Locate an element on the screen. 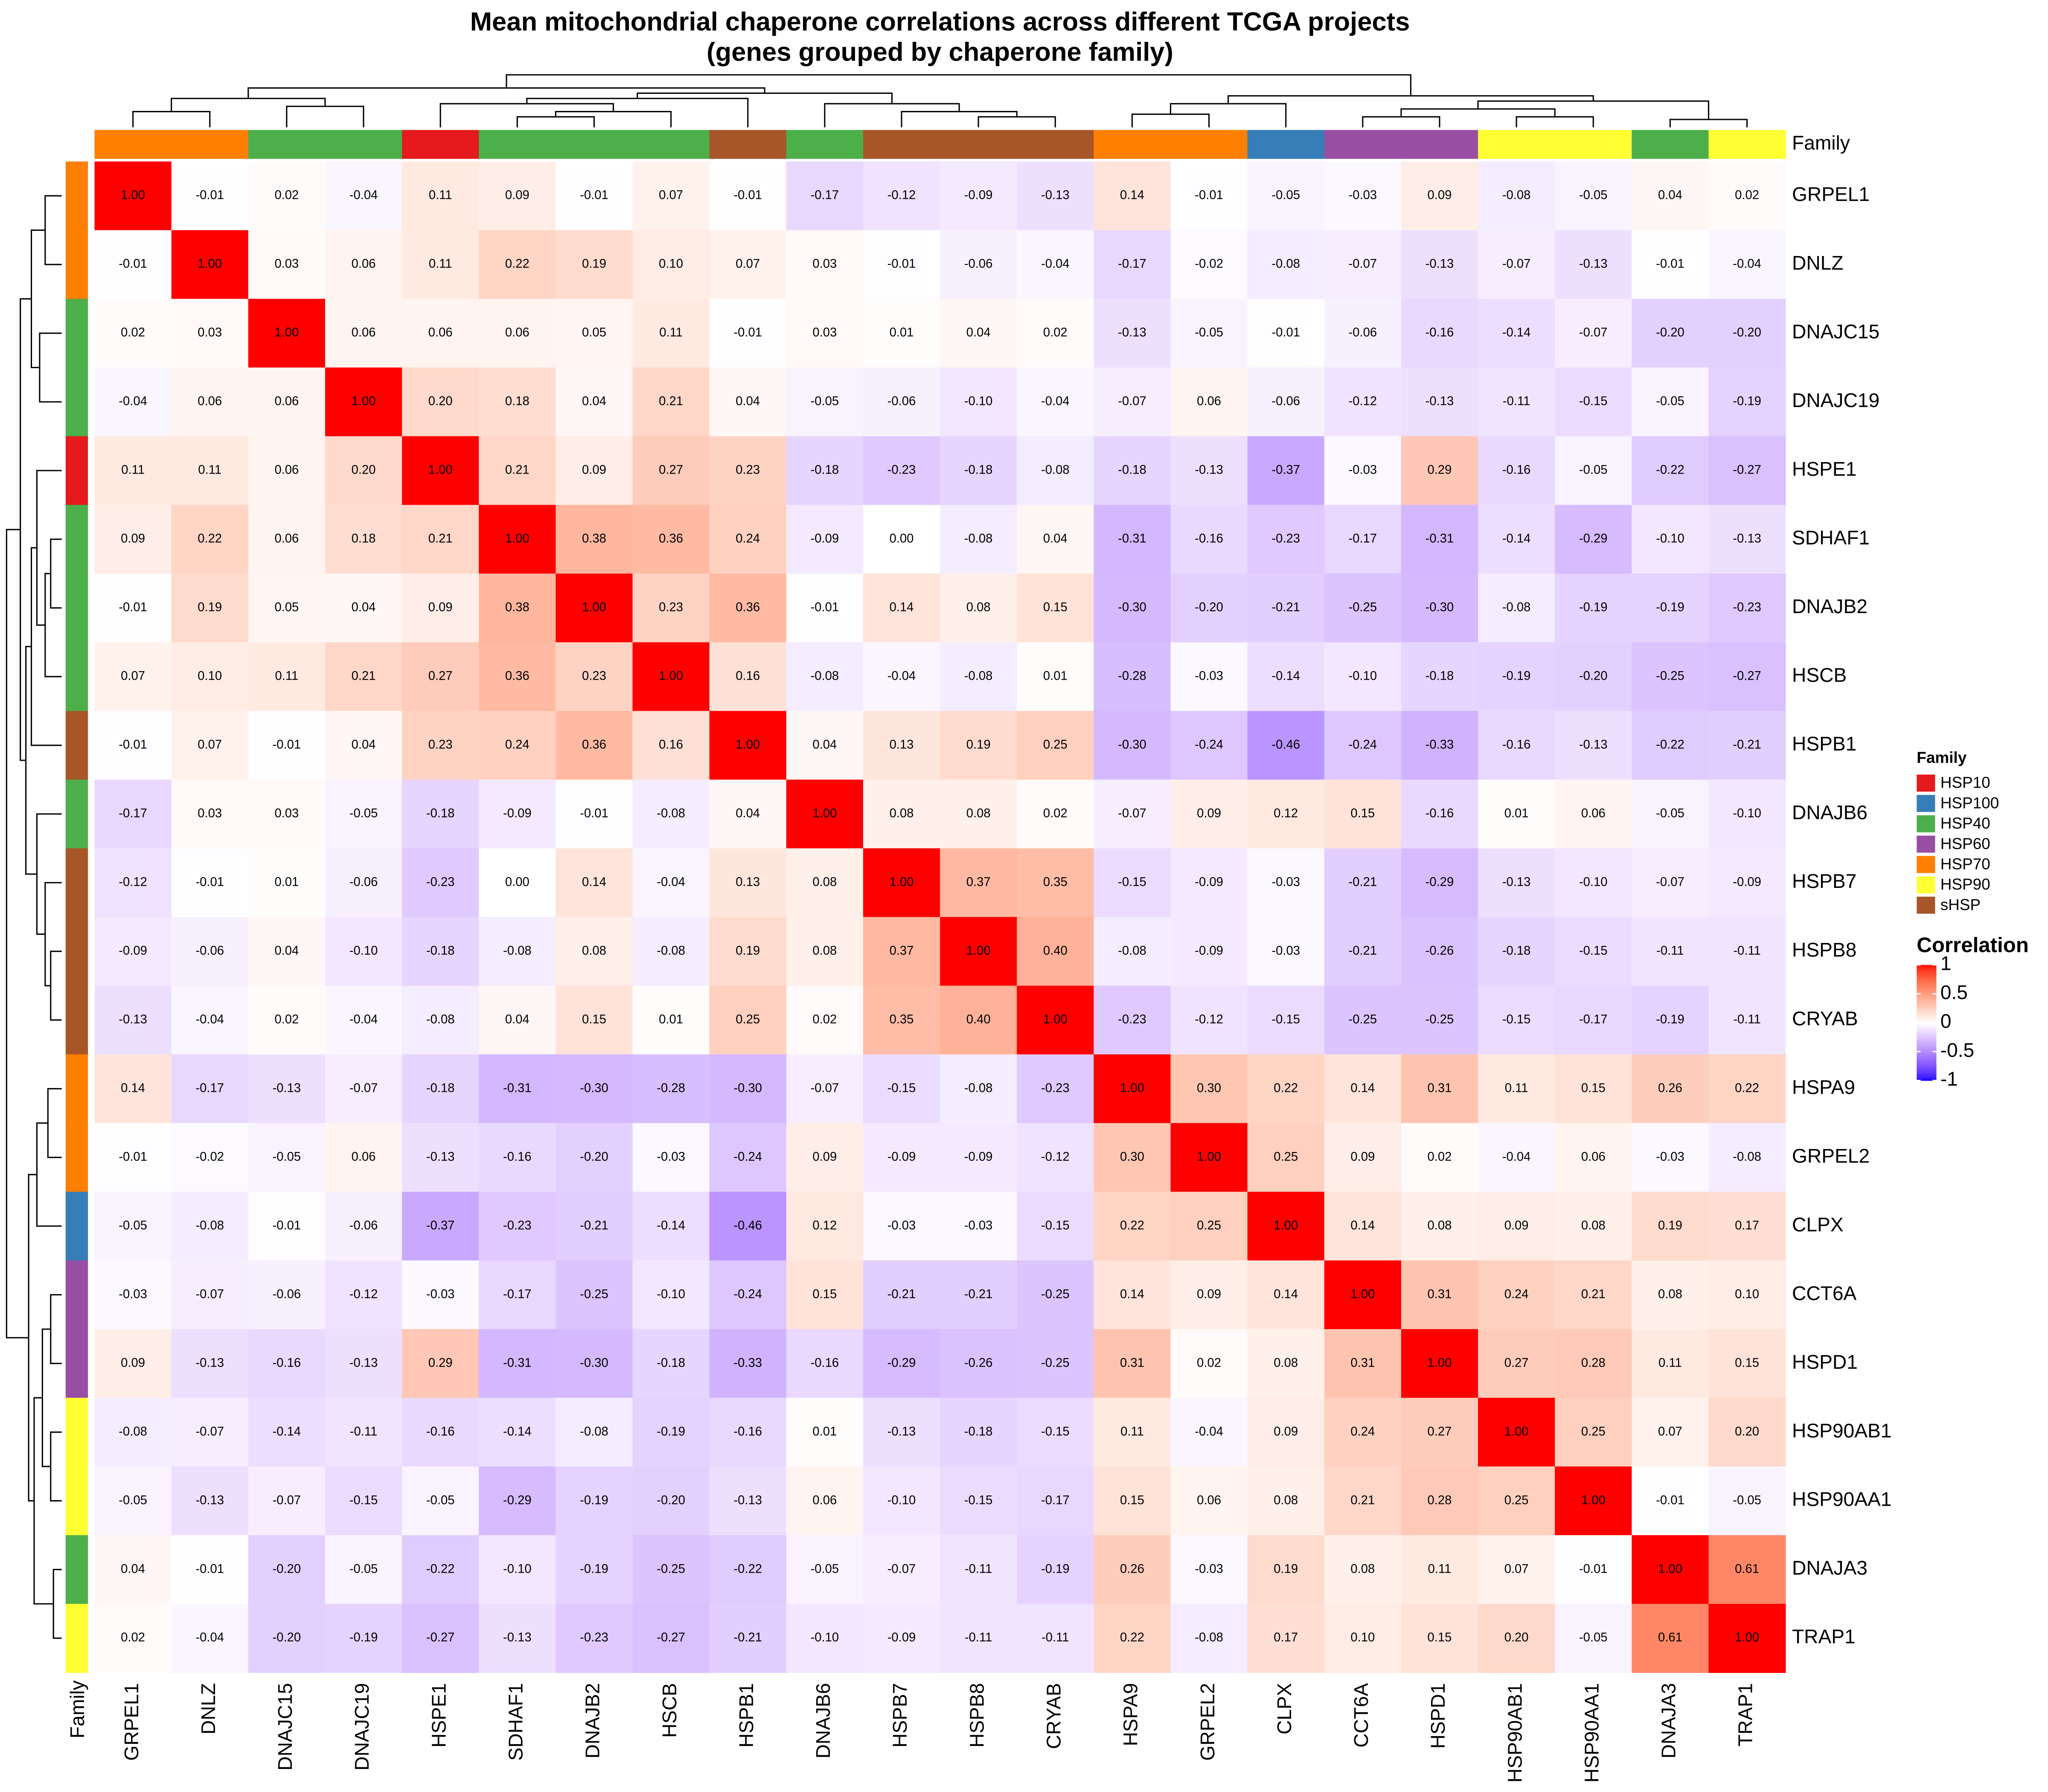 Image resolution: width=2048 pixels, height=1792 pixels. cell-label: -0.18 is located at coordinates (1132, 470).